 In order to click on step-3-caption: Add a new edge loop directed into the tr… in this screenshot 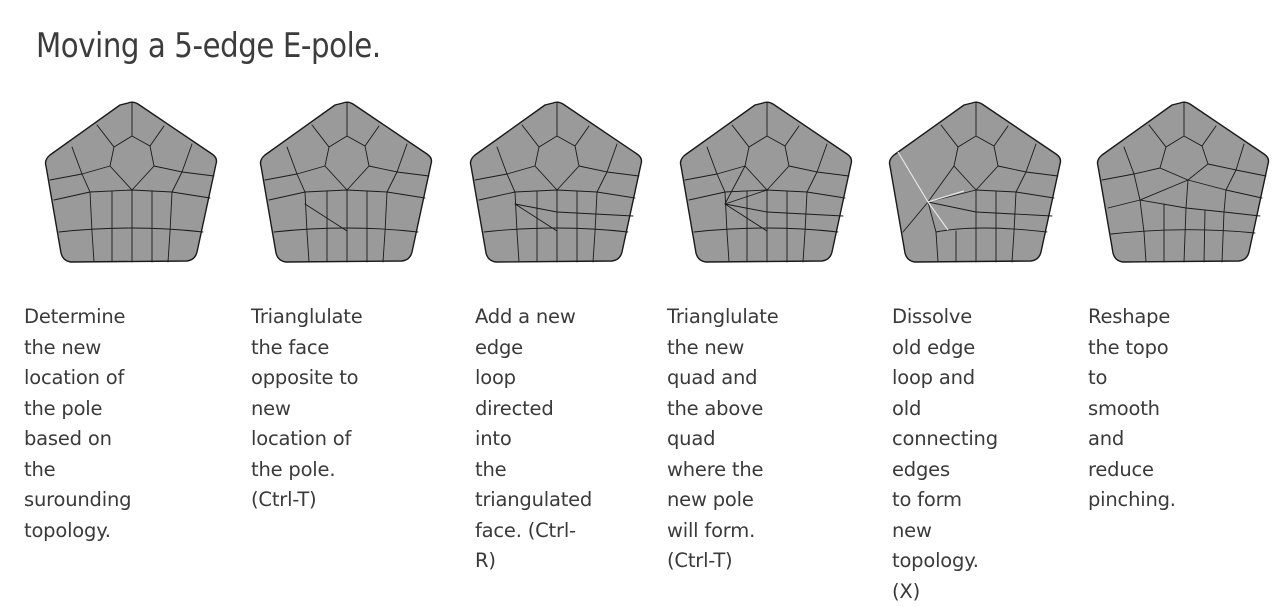, I will do `click(534, 438)`.